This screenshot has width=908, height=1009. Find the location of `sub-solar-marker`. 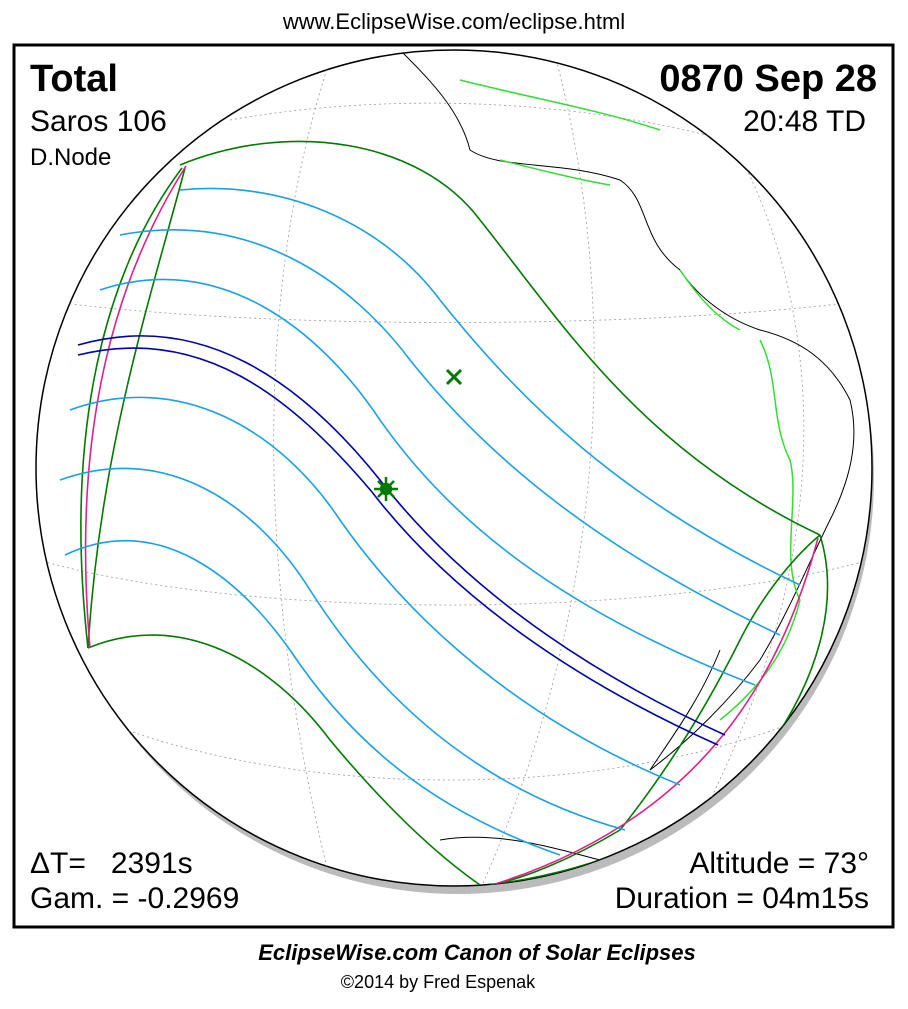

sub-solar-marker is located at coordinates (454, 377).